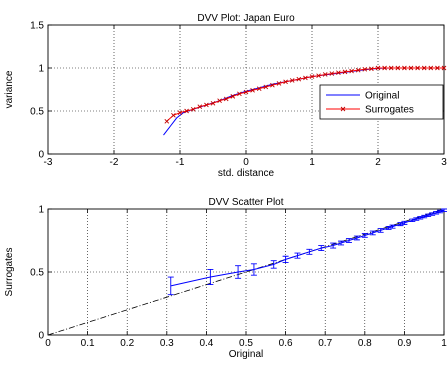 This screenshot has width=447, height=369. What do you see at coordinates (245, 202) in the screenshot?
I see `chart-title: DVV Scatter Plot` at bounding box center [245, 202].